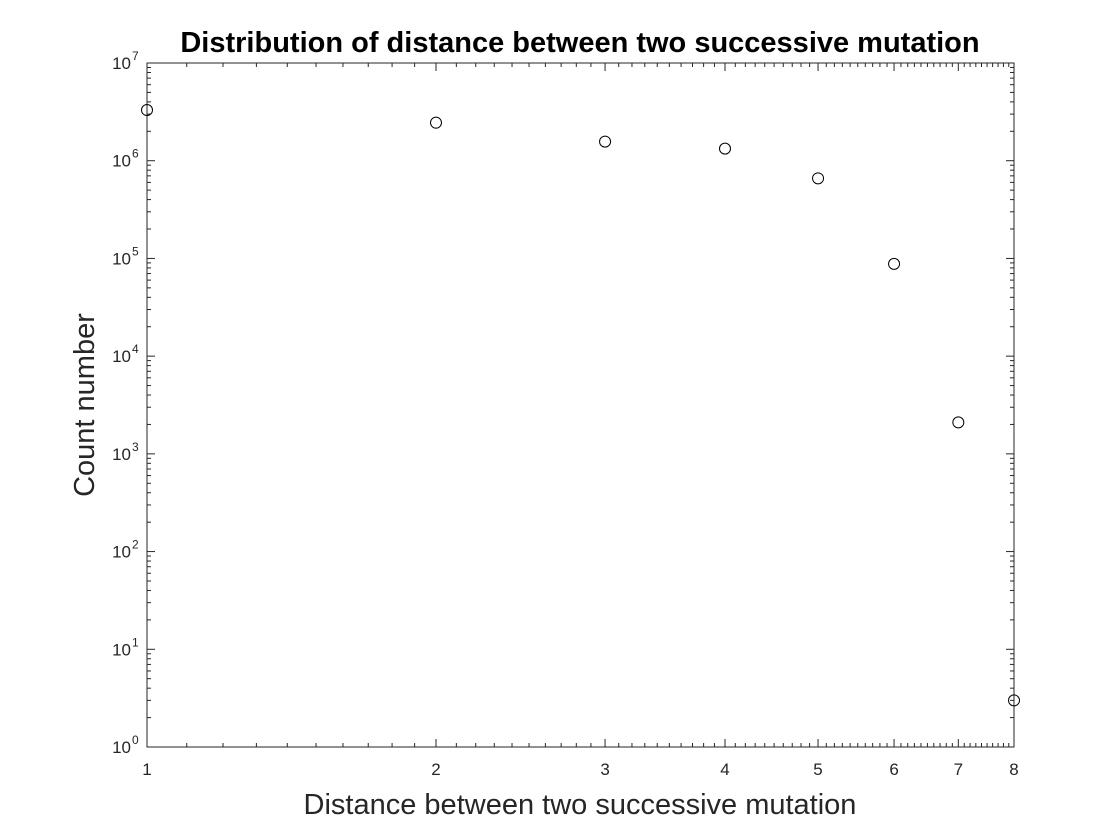 The image size is (1120, 840). Describe the element at coordinates (724, 769) in the screenshot. I see `x-tick-label: 4` at that location.